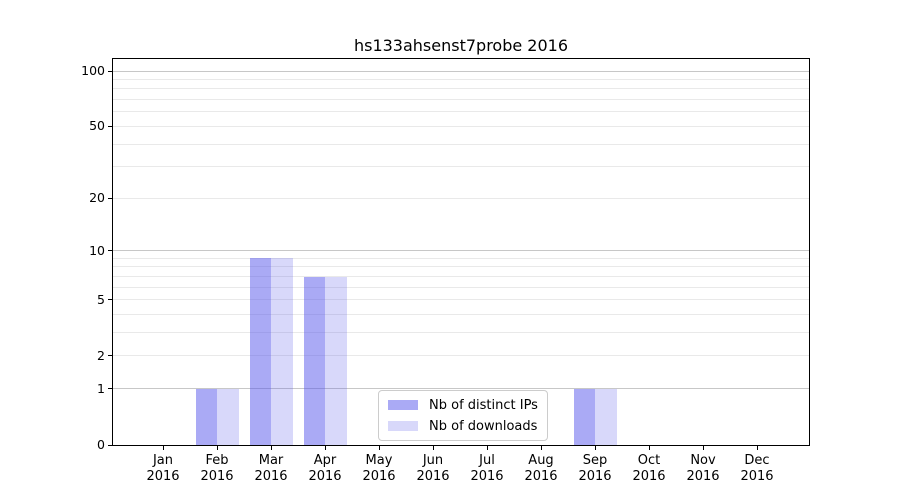 The width and height of the screenshot is (900, 500). I want to click on y-tick-label-5: 5, so click(101, 299).